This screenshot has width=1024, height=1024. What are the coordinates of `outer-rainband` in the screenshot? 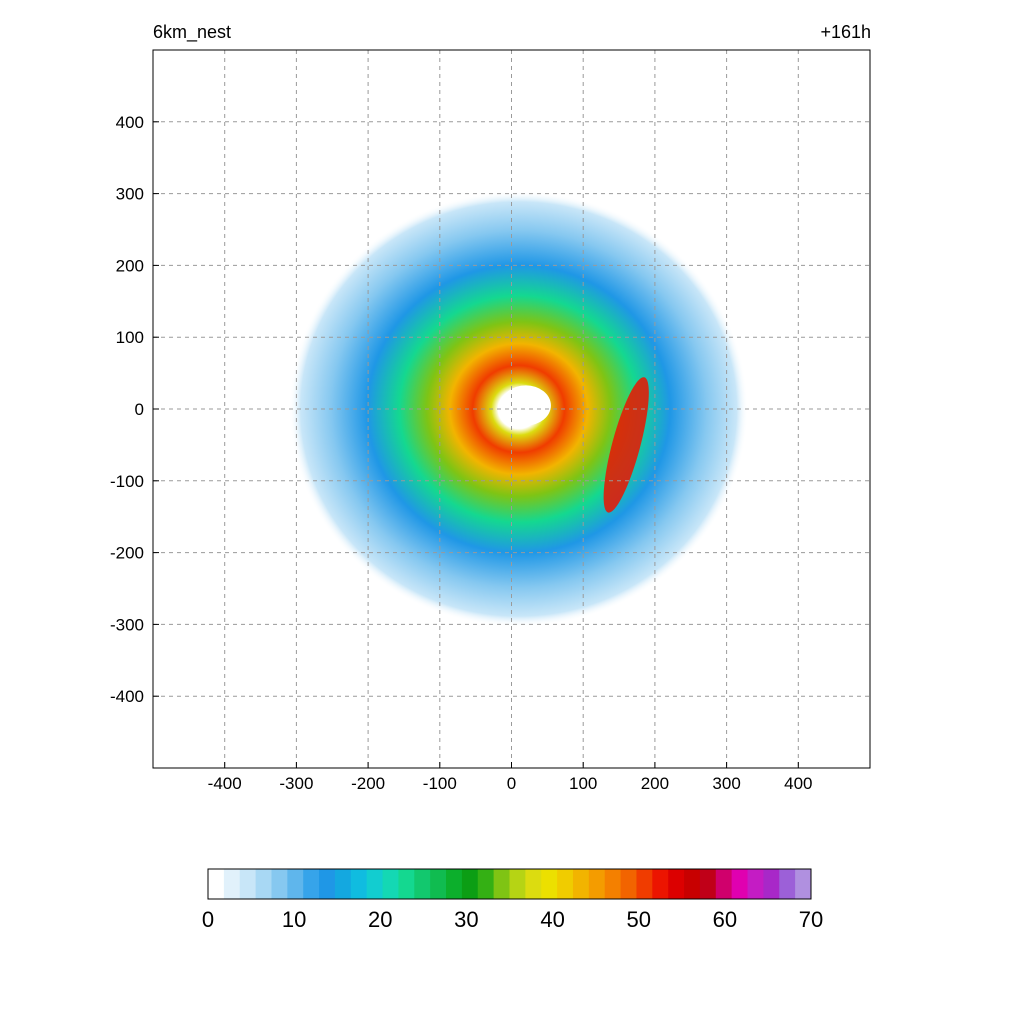 It's located at (626, 445).